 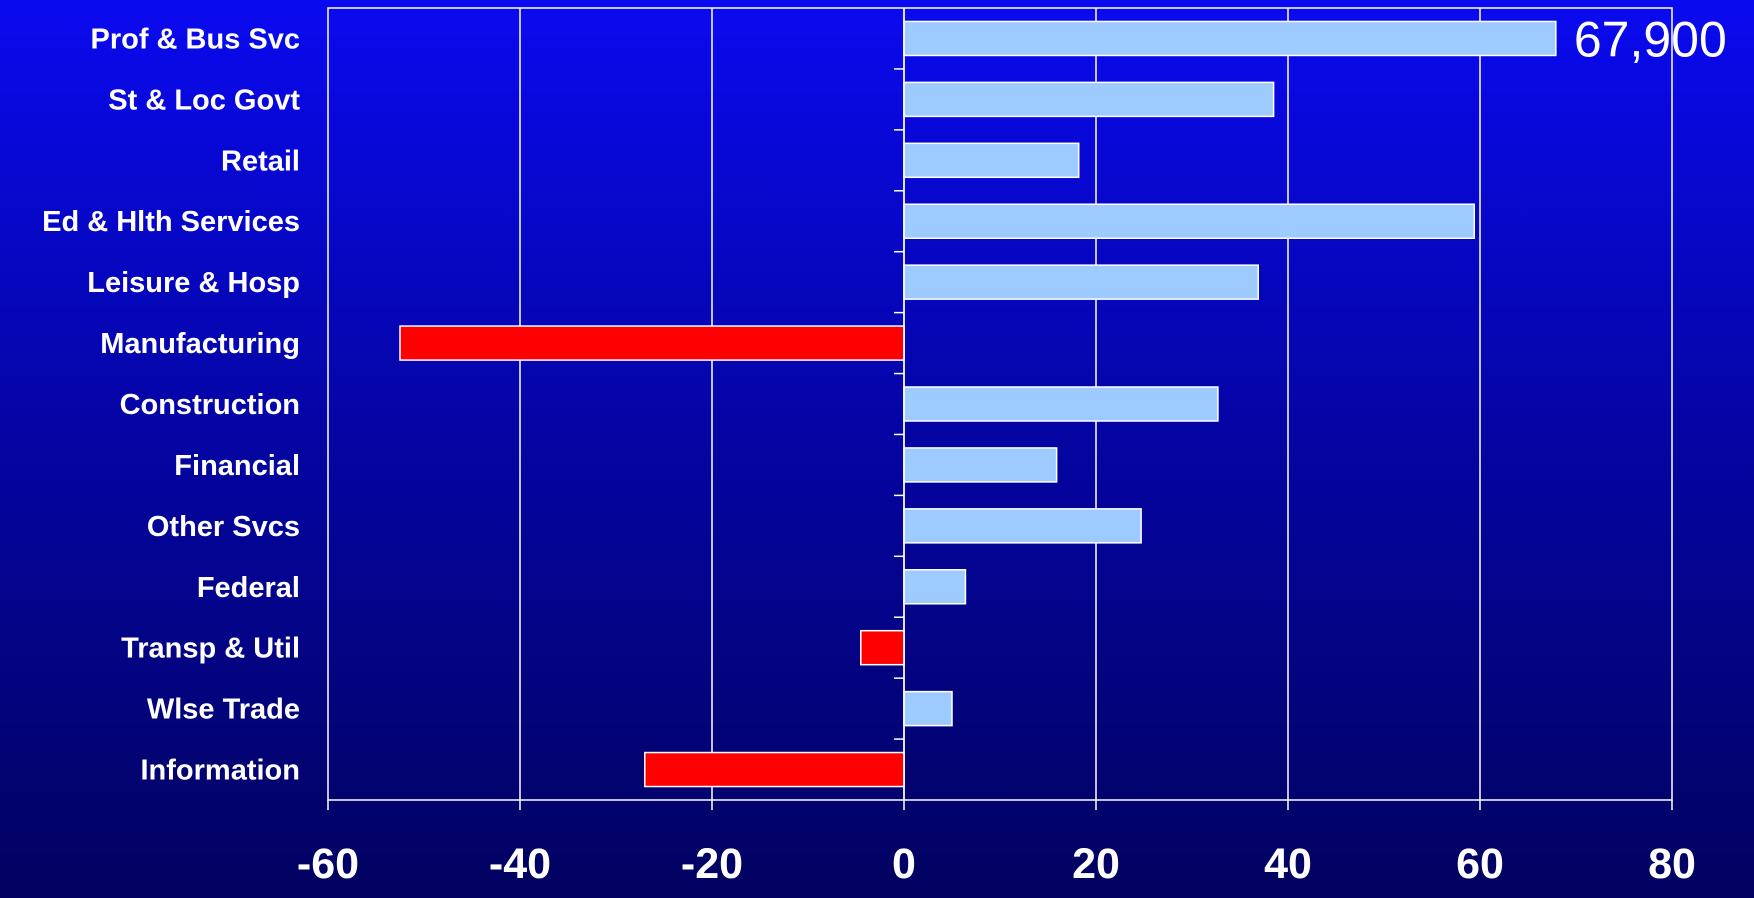 What do you see at coordinates (1650, 39) in the screenshot?
I see `data-label: 67,900` at bounding box center [1650, 39].